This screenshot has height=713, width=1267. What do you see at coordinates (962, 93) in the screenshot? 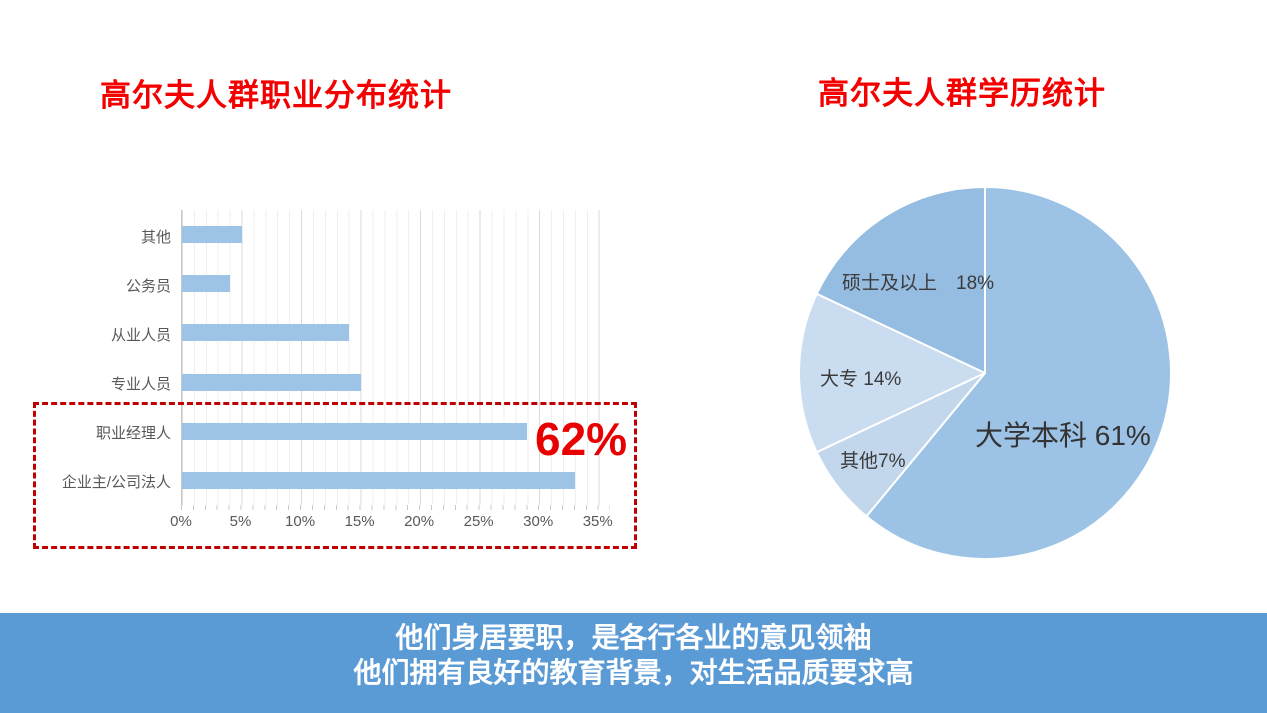
I see `pie-chart-title: 高尔夫人群学历统计` at bounding box center [962, 93].